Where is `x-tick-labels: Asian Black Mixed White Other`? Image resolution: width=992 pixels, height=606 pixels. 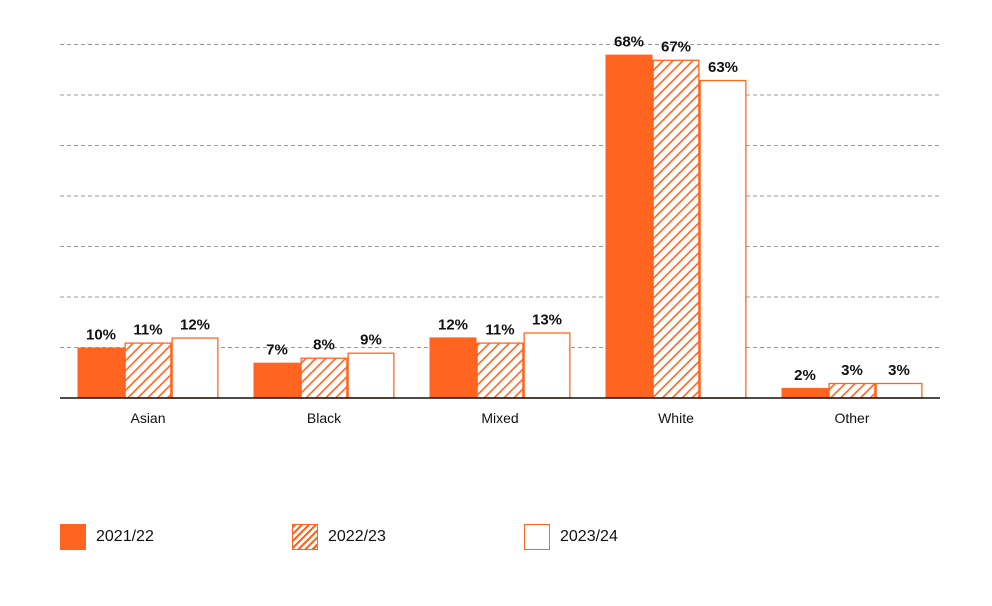
x-tick-labels: Asian Black Mixed White Other is located at coordinates (499, 418).